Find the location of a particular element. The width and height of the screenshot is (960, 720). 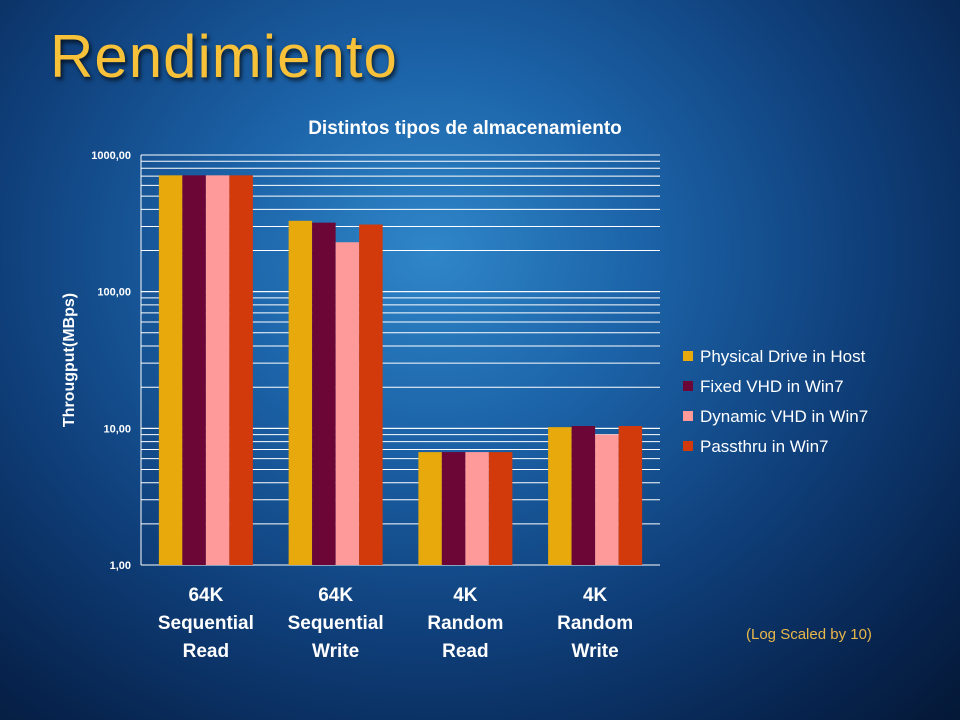

legend-label: Physical Drive in Host is located at coordinates (783, 356).